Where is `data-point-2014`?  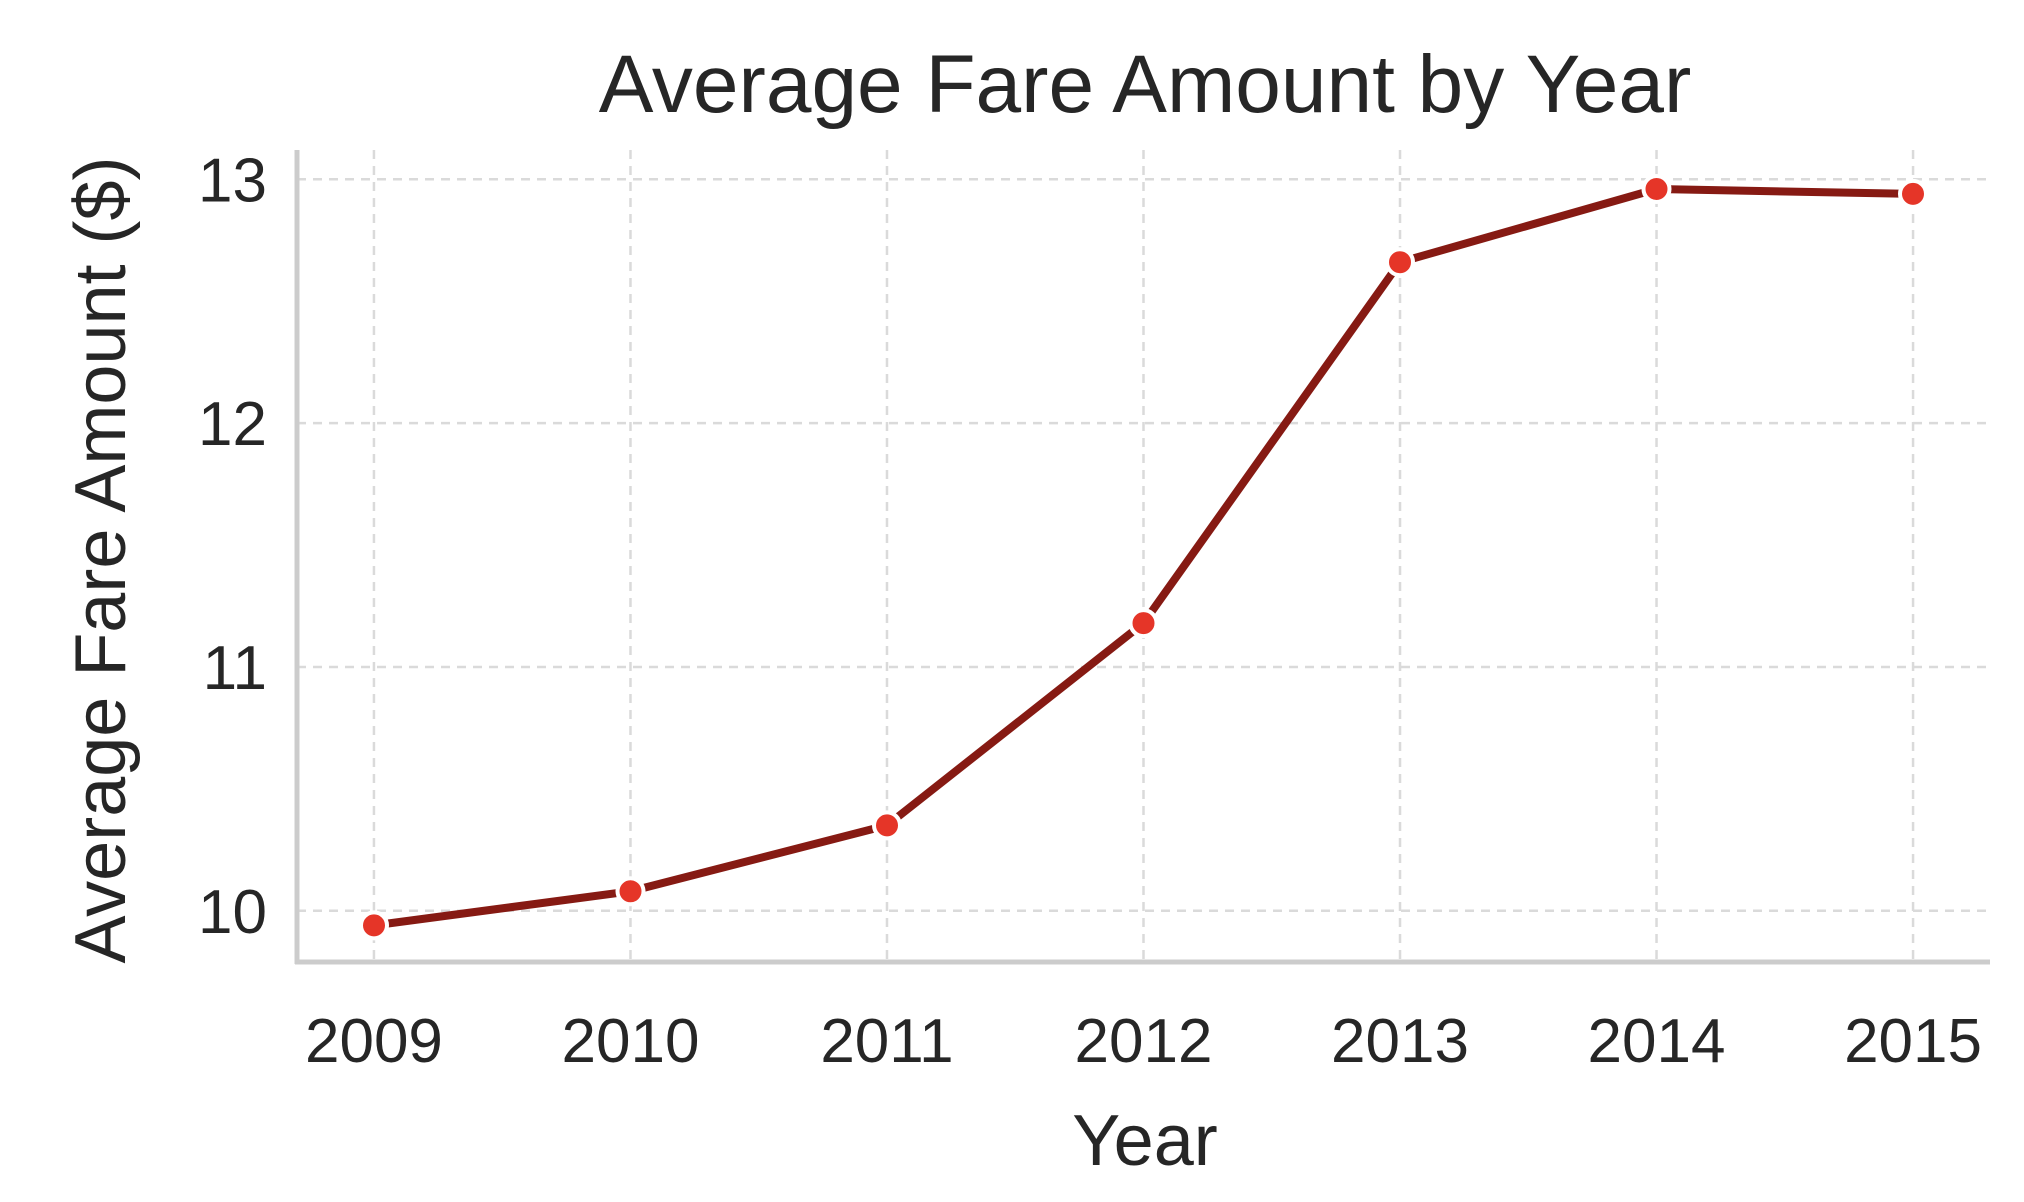
data-point-2014 is located at coordinates (1656, 189).